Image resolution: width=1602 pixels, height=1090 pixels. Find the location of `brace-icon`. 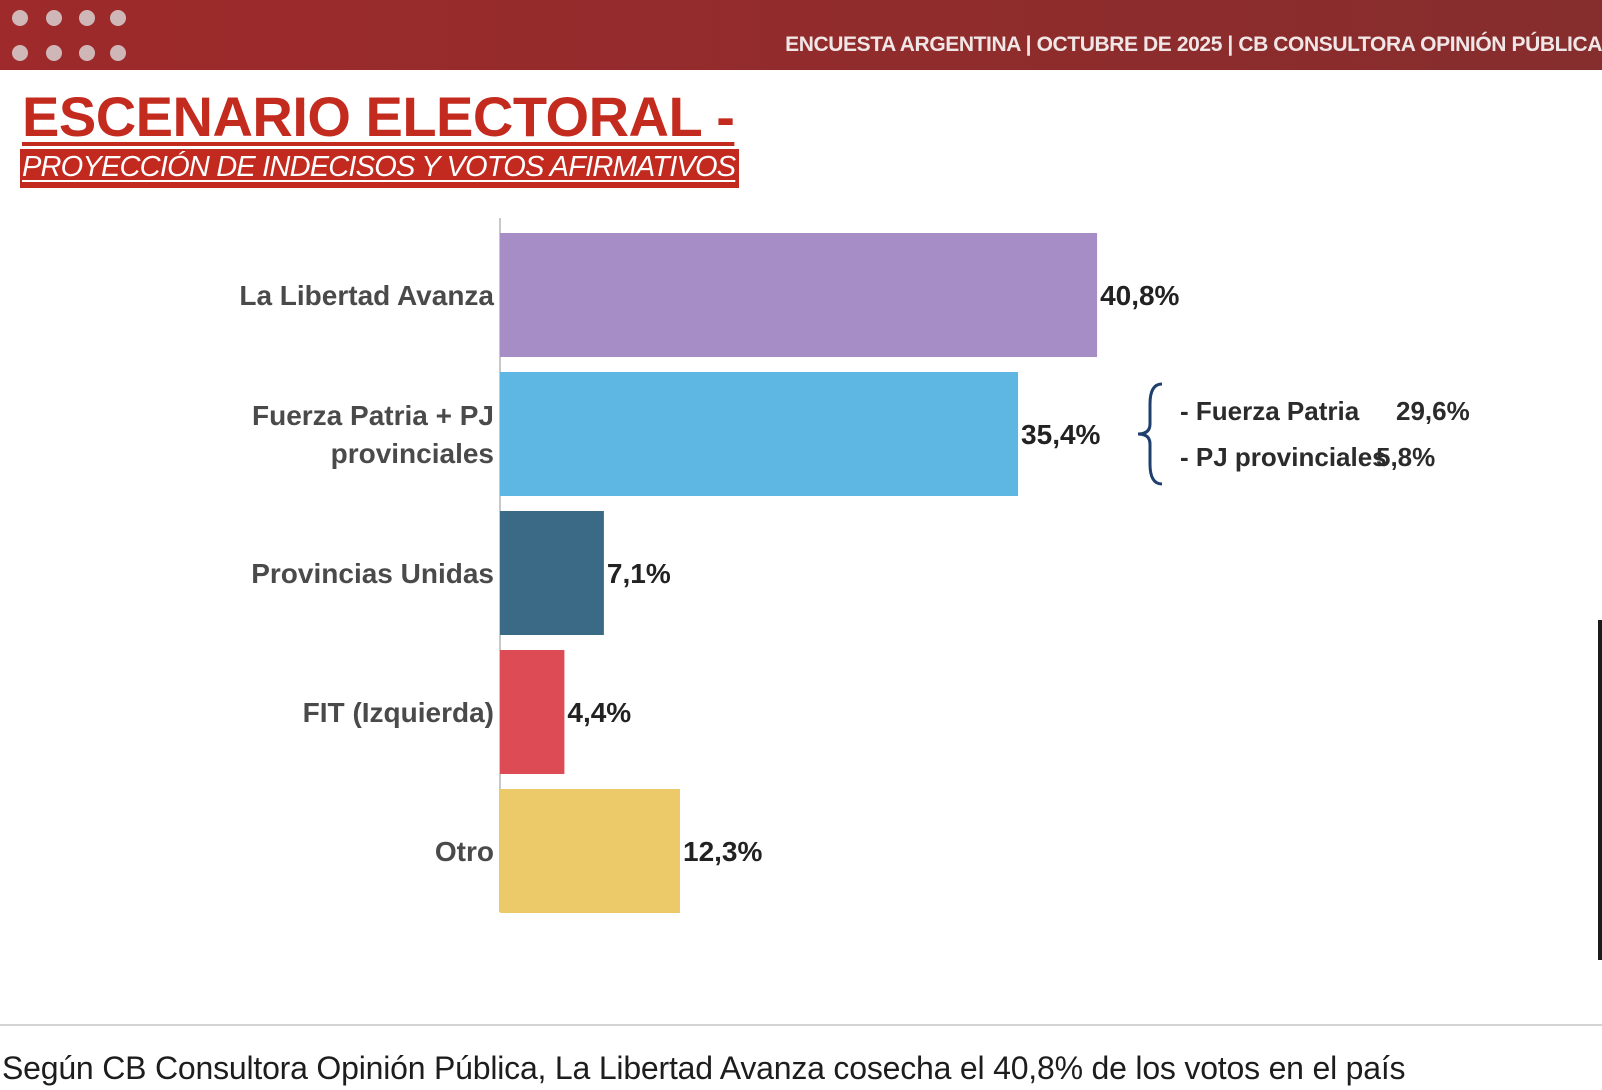

brace-icon is located at coordinates (1150, 434).